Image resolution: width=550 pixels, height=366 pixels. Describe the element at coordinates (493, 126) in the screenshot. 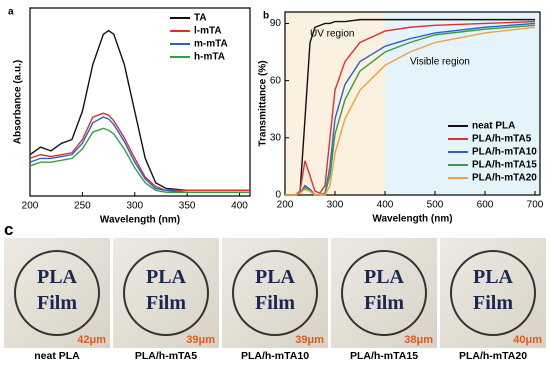

I see `legend-label: neat PLA` at that location.